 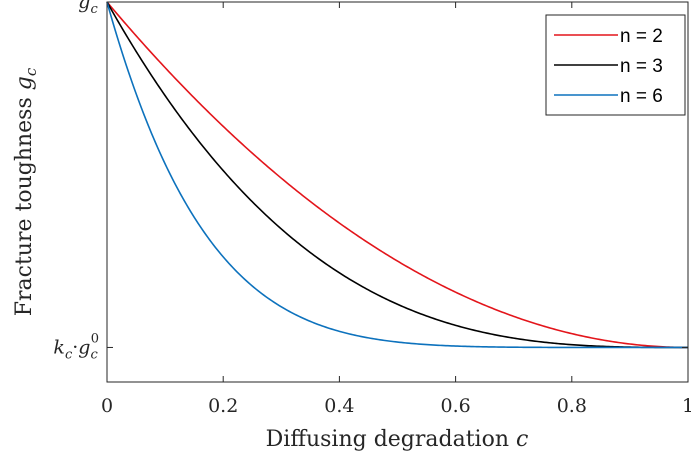 I want to click on x-tick-label: 1, so click(x=686, y=406).